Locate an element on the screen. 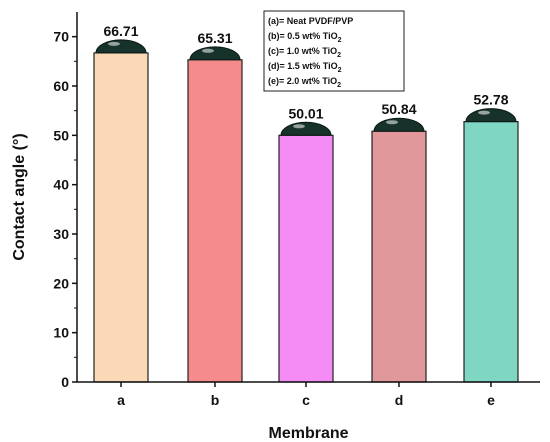 The height and width of the screenshot is (442, 550). x-axis-title: Membrane is located at coordinates (308, 433).